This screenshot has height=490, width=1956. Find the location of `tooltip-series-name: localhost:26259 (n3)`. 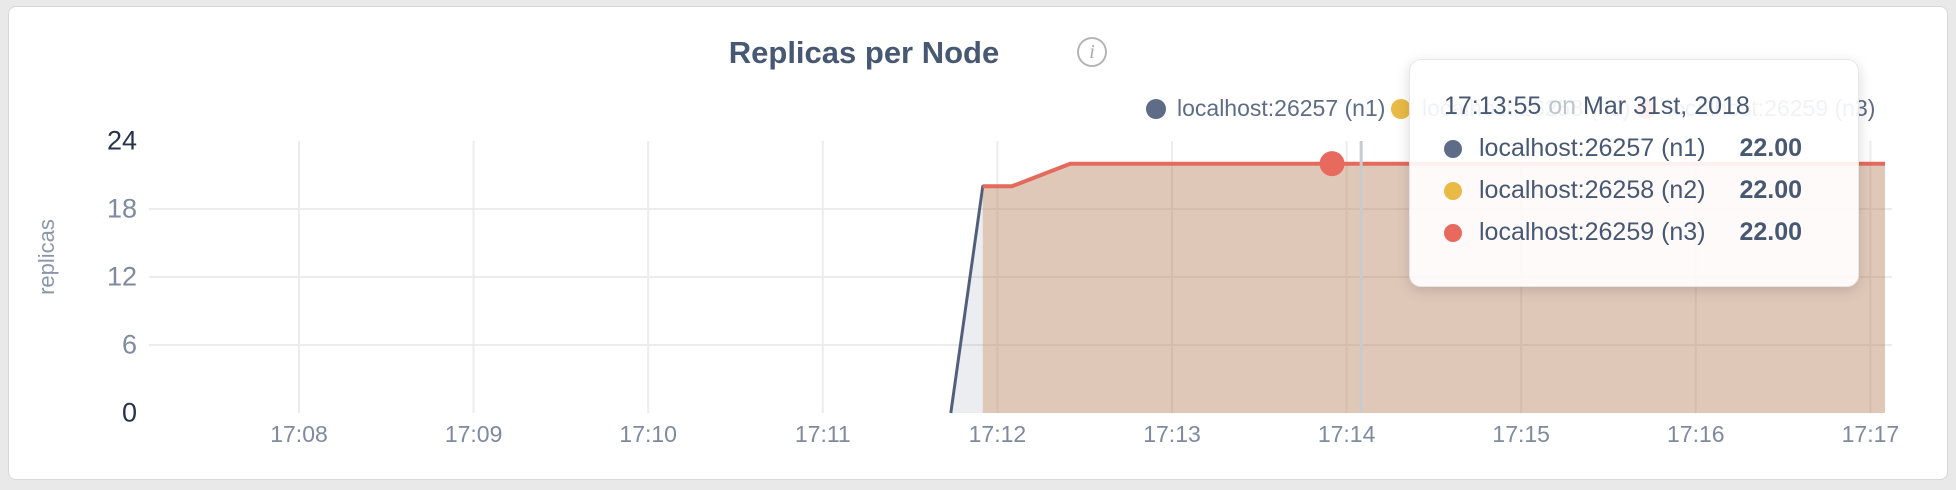

tooltip-series-name: localhost:26259 (n3) is located at coordinates (1592, 232).